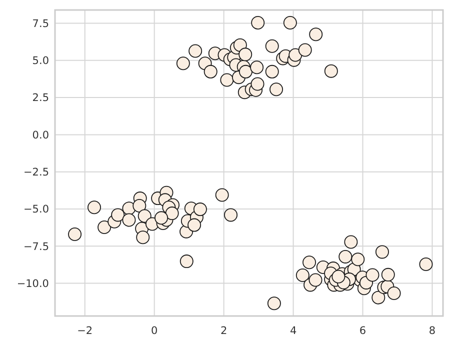 The height and width of the screenshot is (349, 452). What do you see at coordinates (32, 284) in the screenshot?
I see `y-tick-label: −10.0` at bounding box center [32, 284].